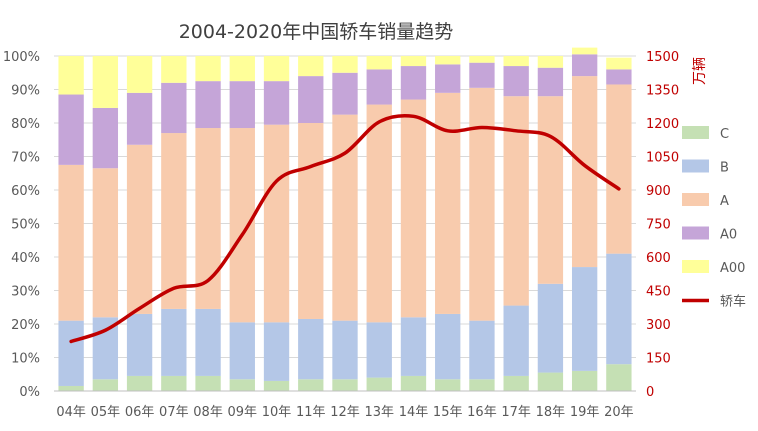  Describe the element at coordinates (208, 412) in the screenshot. I see `x-tick-label: 08年` at that location.